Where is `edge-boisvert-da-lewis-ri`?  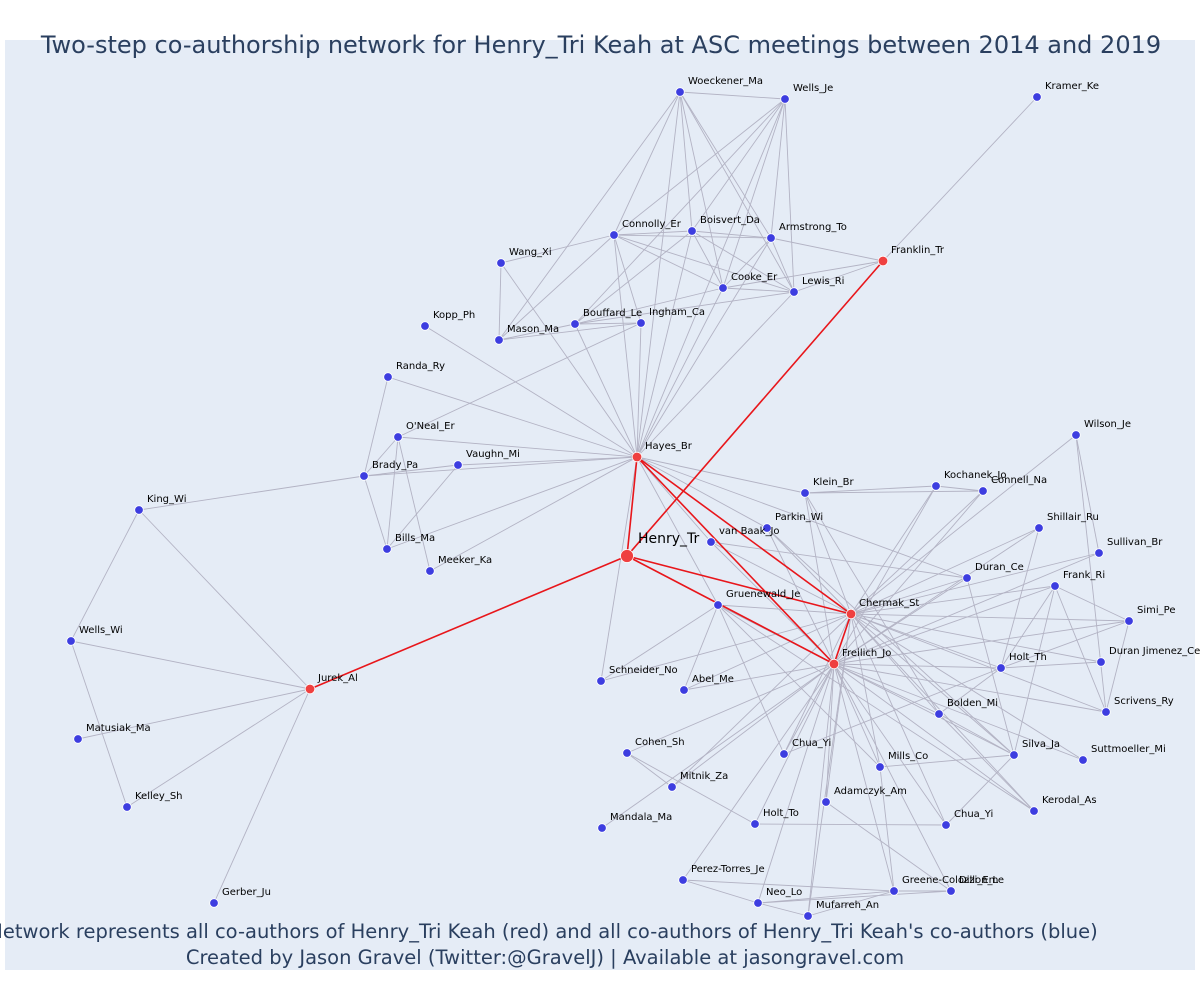 edge-boisvert-da-lewis-ri is located at coordinates (743, 261).